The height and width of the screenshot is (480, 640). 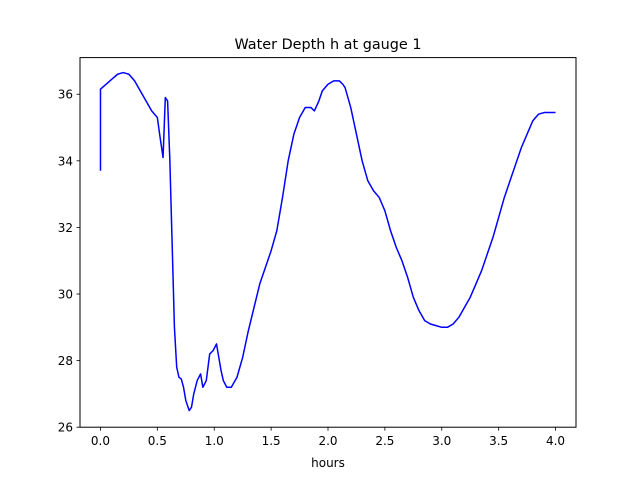 I want to click on y-tick-label: 30, so click(x=65, y=295).